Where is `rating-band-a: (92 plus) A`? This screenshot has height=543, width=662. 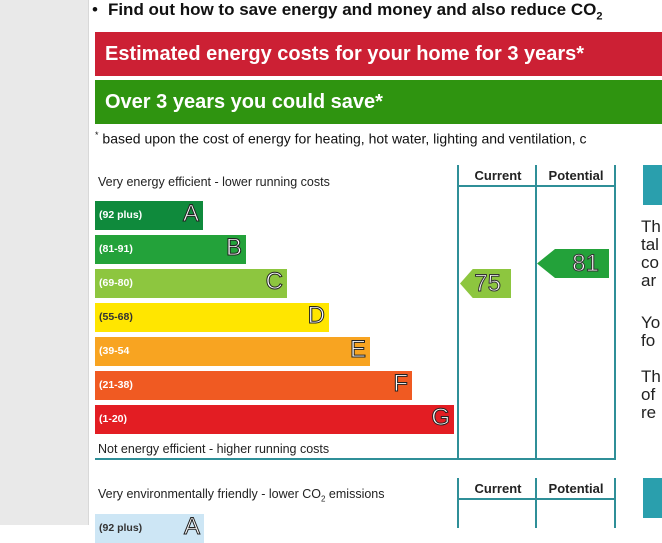
rating-band-a: (92 plus) A is located at coordinates (149, 215).